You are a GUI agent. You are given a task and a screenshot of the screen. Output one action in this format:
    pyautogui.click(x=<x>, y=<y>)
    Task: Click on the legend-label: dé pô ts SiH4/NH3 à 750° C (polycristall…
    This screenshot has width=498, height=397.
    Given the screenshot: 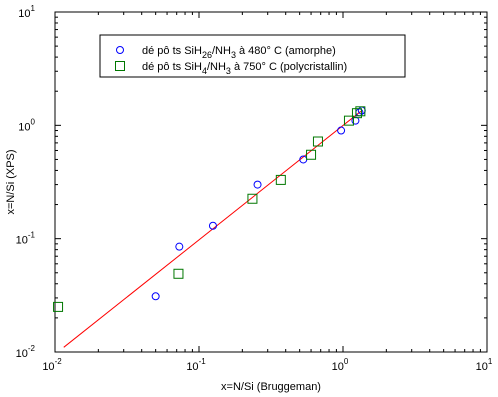 What is the action you would take?
    pyautogui.click(x=244, y=68)
    